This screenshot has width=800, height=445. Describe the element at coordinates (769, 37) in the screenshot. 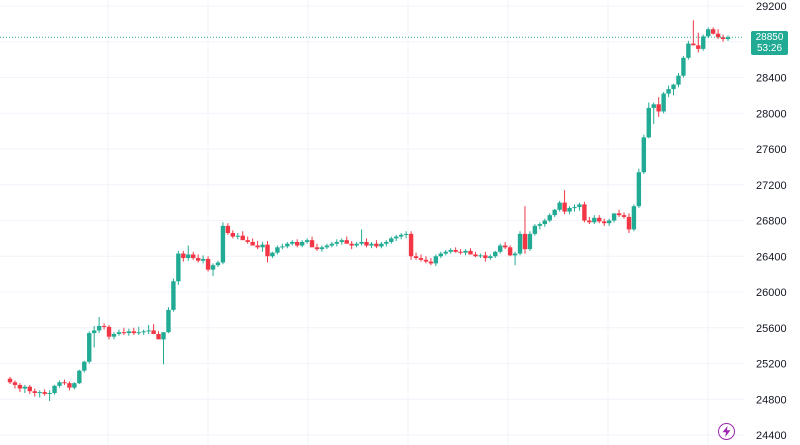

I see `last-price-value: 28850` at that location.